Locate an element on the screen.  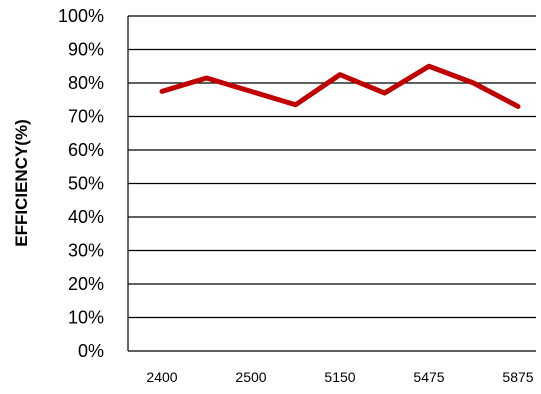
y-tick-labels: 0% 10% 20% 30% 40% 50% 60% 70% 80% 90% 100% is located at coordinates (81, 183).